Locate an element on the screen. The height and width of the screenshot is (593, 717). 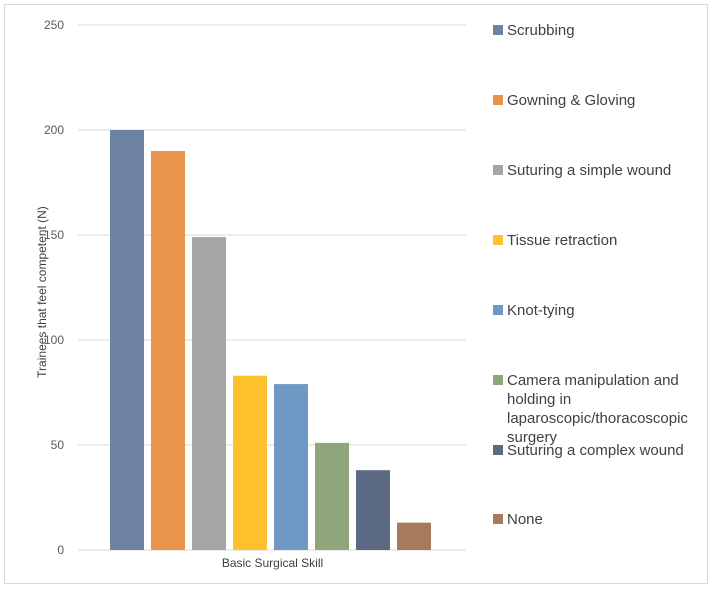
x-axis-label: Basic Surgical Skill is located at coordinates (272, 563).